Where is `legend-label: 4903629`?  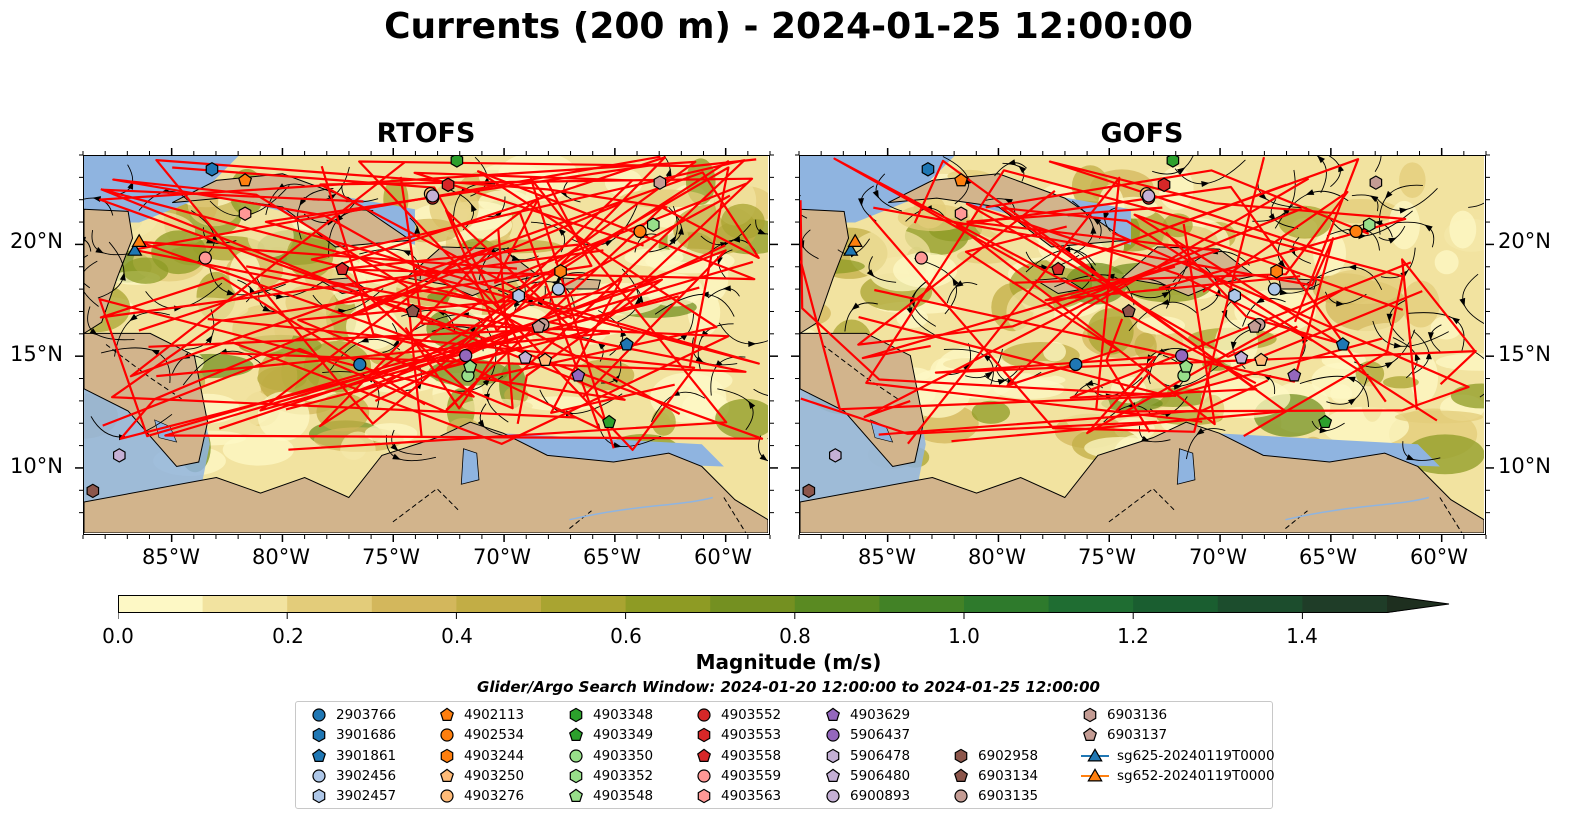
legend-label: 4903629 is located at coordinates (880, 715).